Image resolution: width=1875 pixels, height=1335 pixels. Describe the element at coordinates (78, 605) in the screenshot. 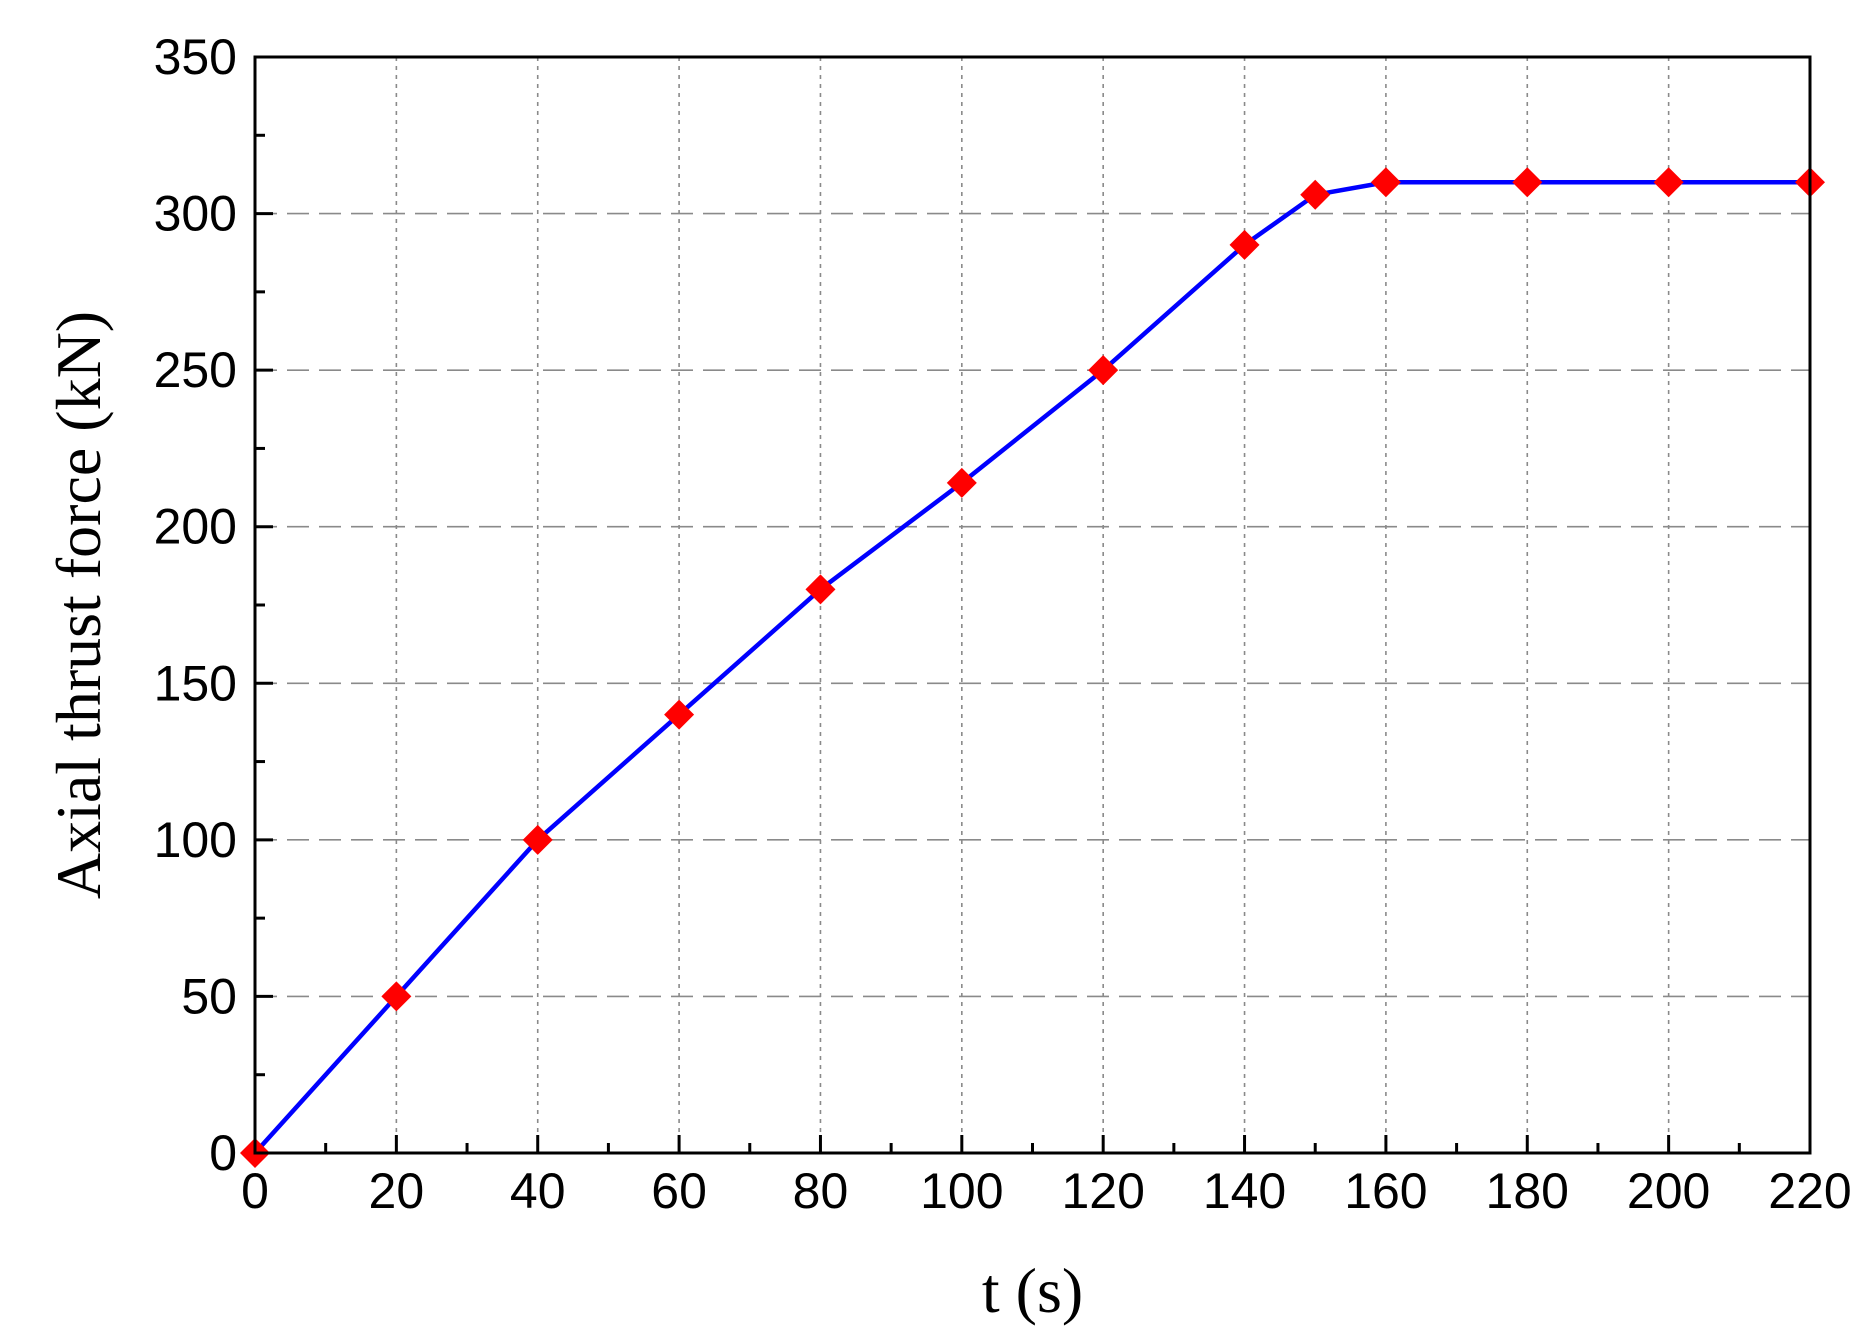

I see `y-axis-title: Axial thrust force (kN)` at that location.